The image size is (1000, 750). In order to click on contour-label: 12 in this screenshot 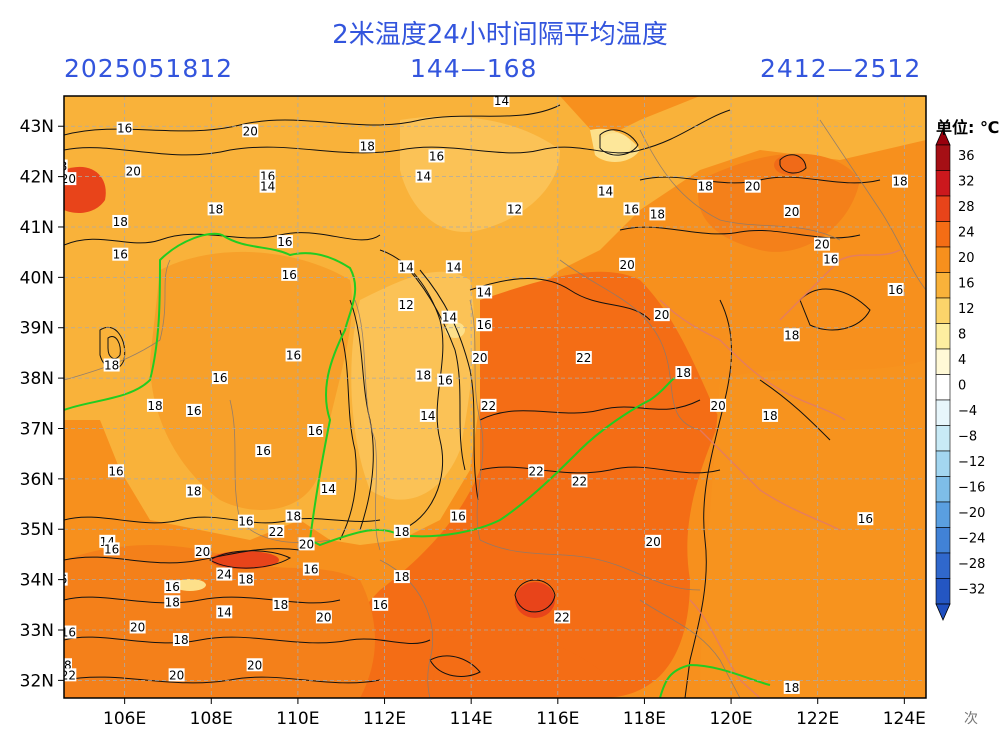, I will do `click(406, 305)`.